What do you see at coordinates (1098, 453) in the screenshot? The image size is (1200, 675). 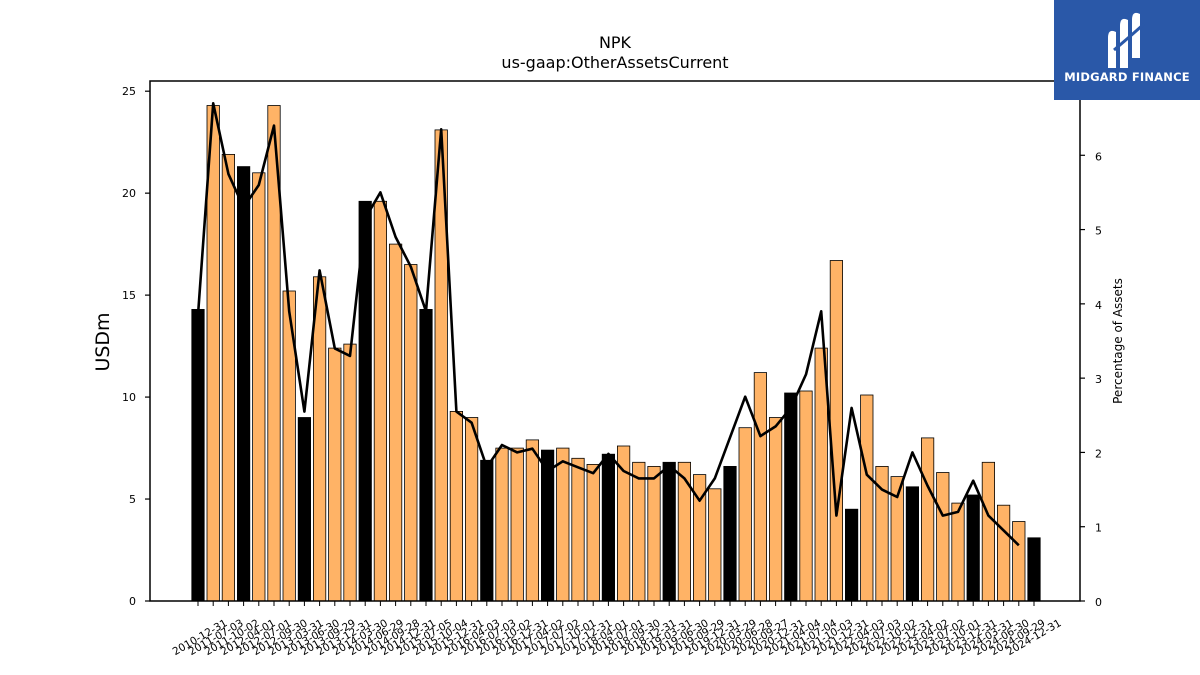 I see `y2-tick-label: 2` at bounding box center [1098, 453].